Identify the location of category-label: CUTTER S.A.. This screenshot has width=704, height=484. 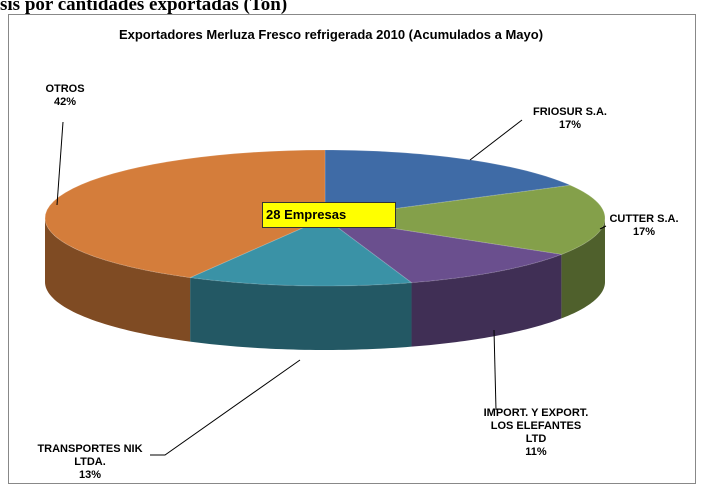
(644, 219).